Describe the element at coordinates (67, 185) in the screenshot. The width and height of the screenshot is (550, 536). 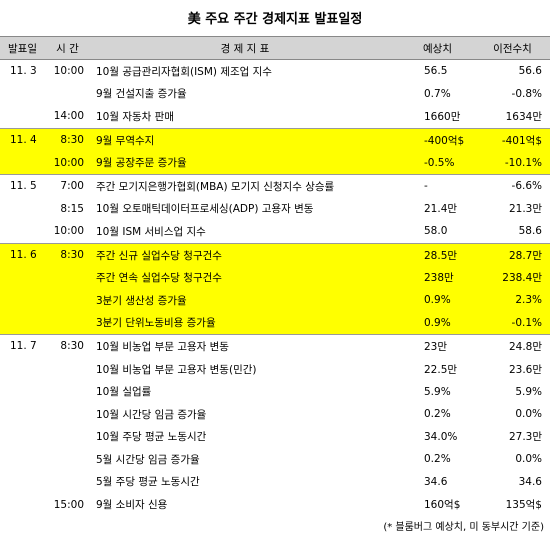
I see `time-cell: 7:00` at that location.